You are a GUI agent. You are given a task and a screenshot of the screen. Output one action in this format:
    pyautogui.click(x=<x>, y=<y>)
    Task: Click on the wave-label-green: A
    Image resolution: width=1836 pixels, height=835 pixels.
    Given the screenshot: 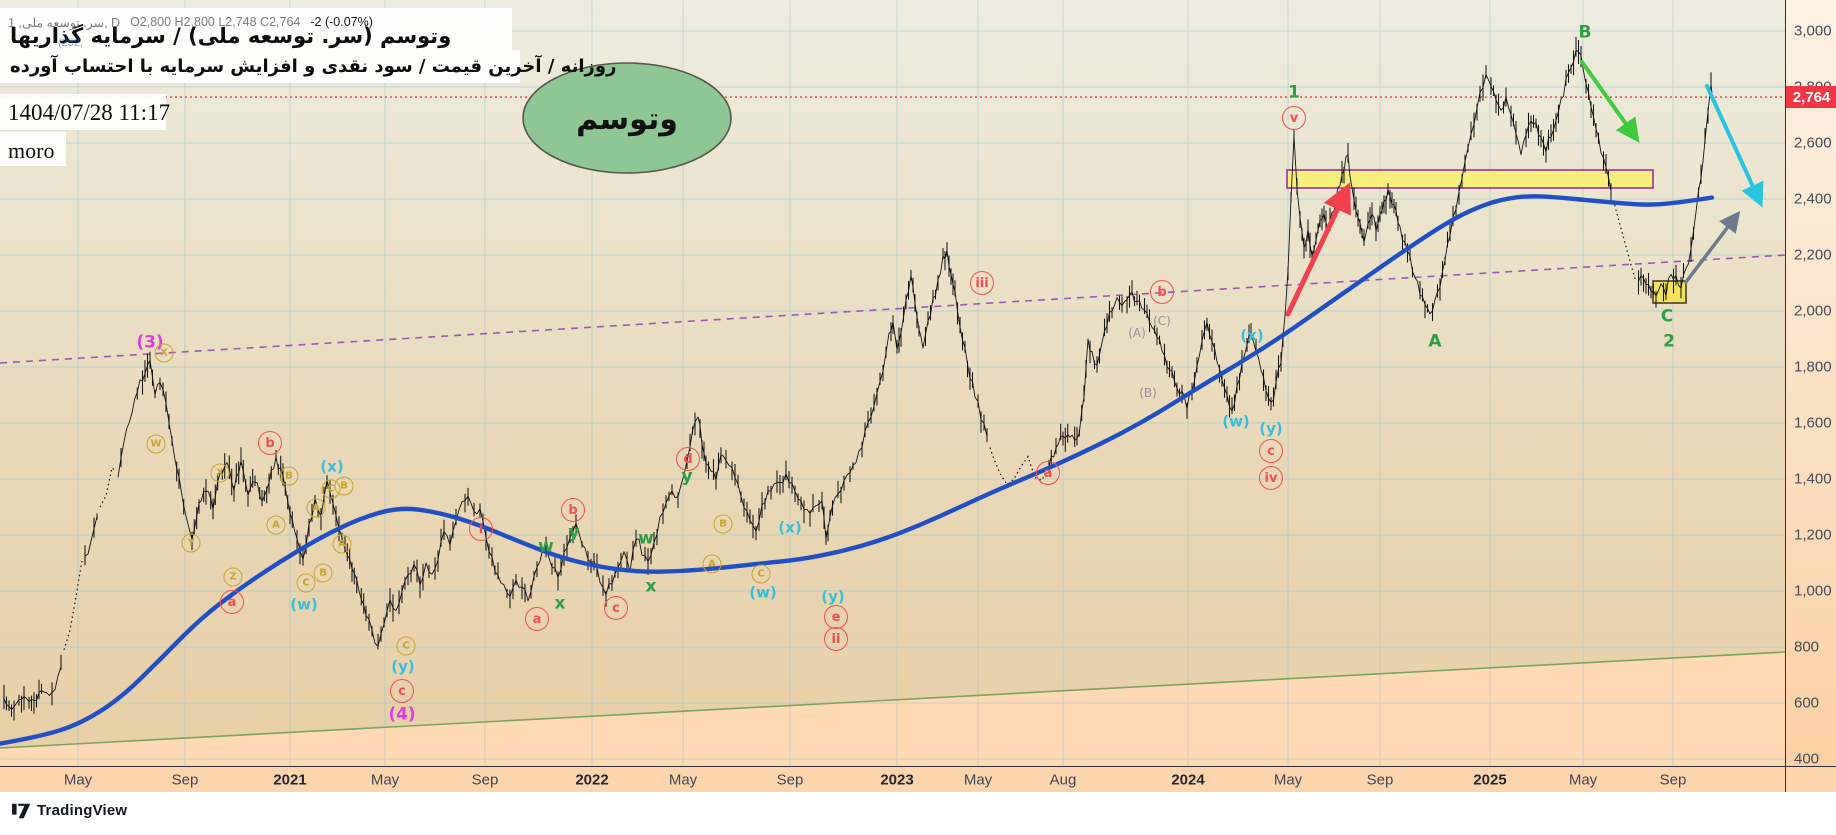 What is the action you would take?
    pyautogui.click(x=1435, y=341)
    